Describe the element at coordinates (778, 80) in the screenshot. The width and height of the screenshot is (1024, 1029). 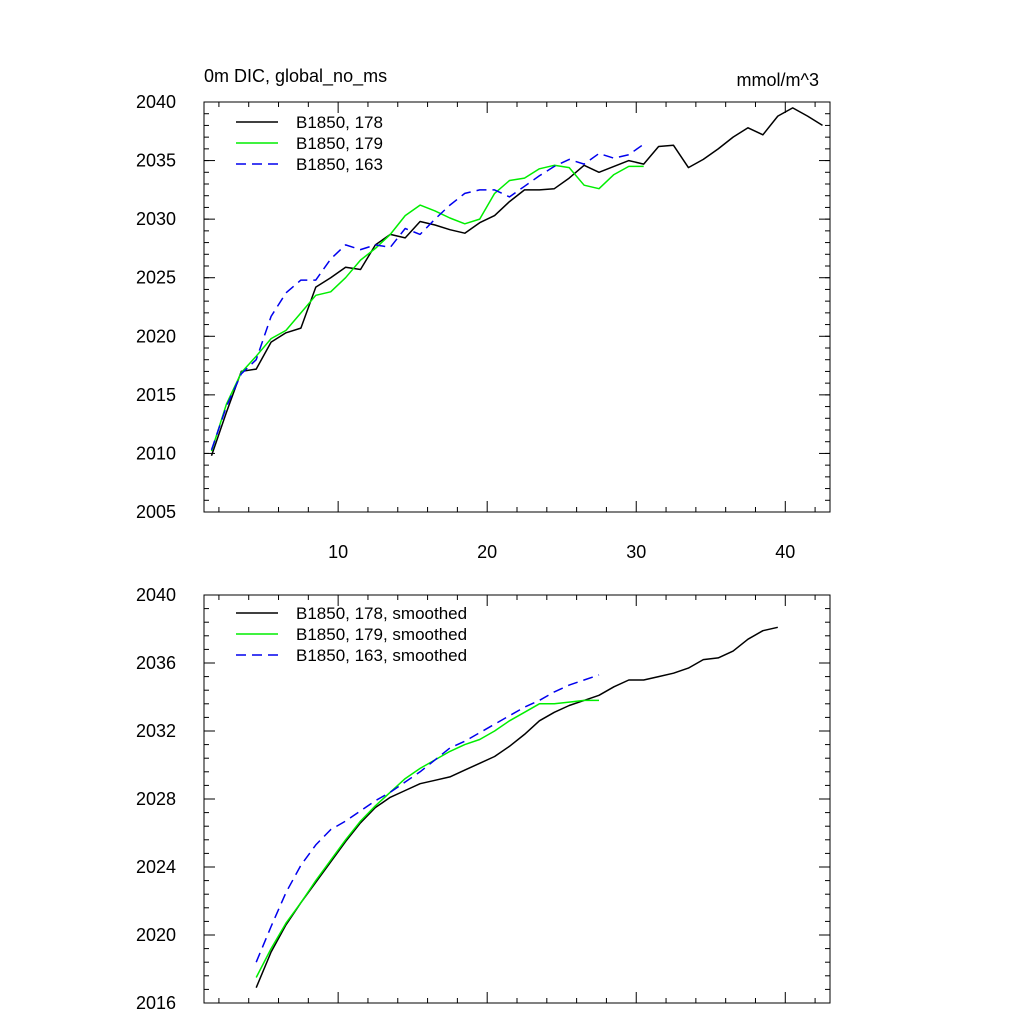
I see `top-chart-units: mmol/m^3` at that location.